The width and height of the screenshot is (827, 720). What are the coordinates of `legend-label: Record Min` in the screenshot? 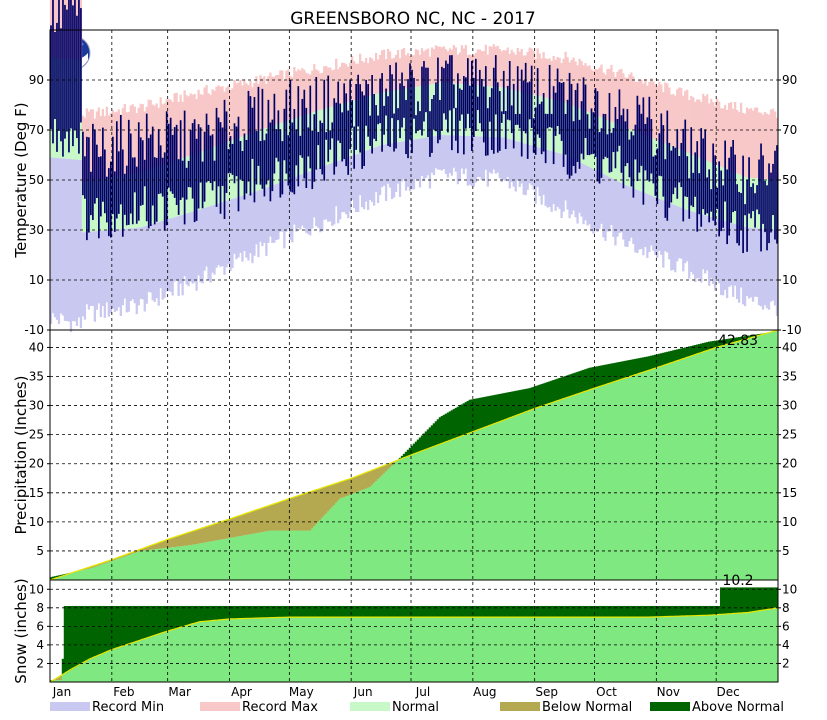 It's located at (128, 707).